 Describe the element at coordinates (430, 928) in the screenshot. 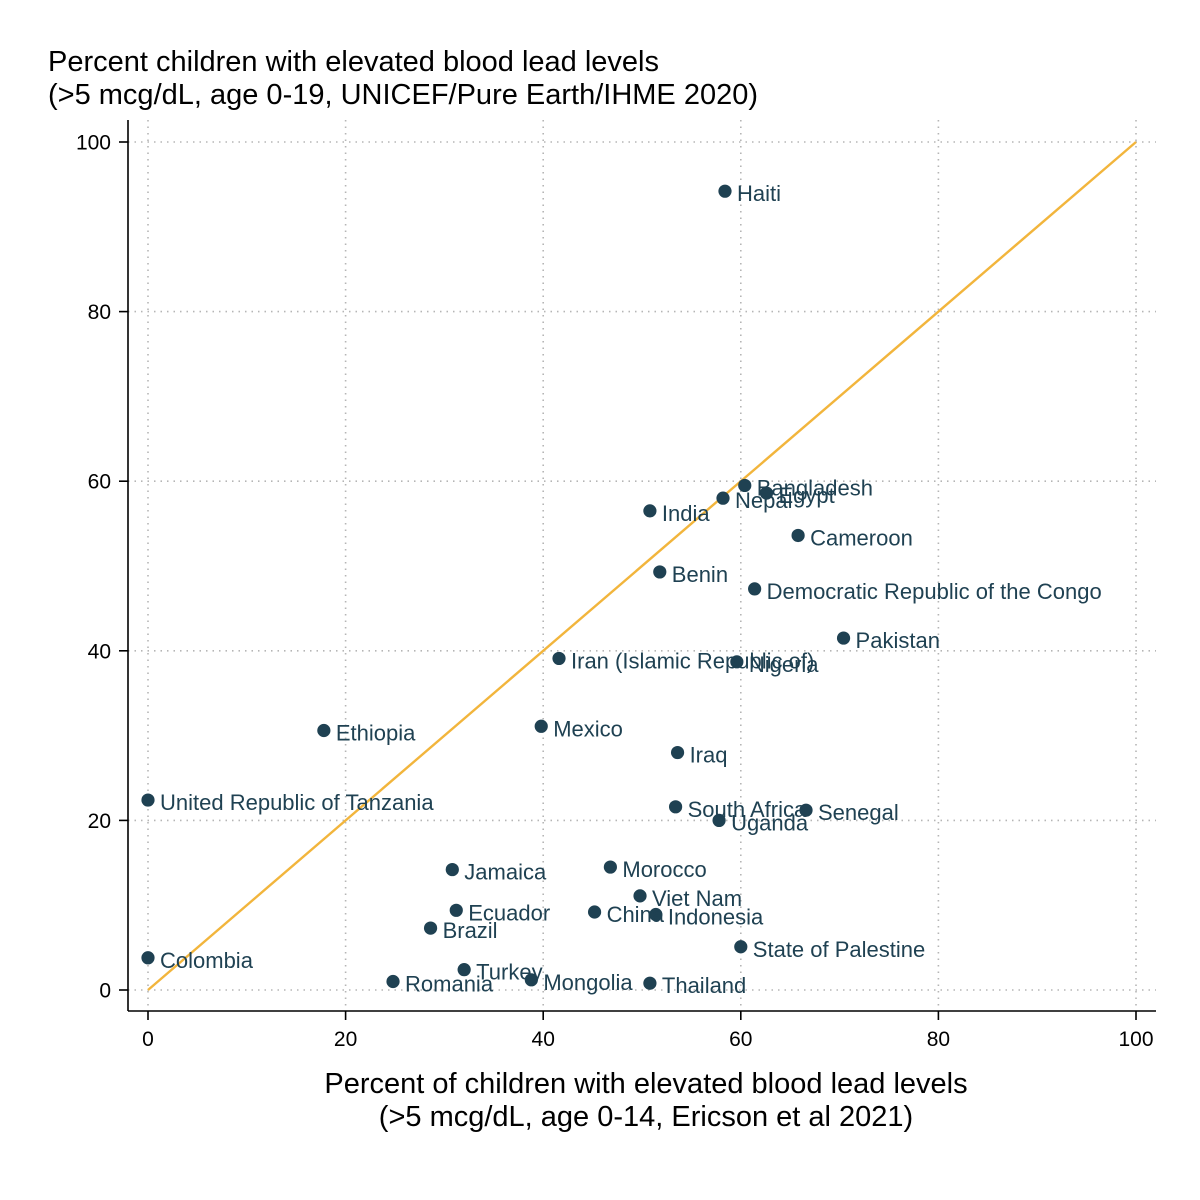

I see `point-brazil` at that location.